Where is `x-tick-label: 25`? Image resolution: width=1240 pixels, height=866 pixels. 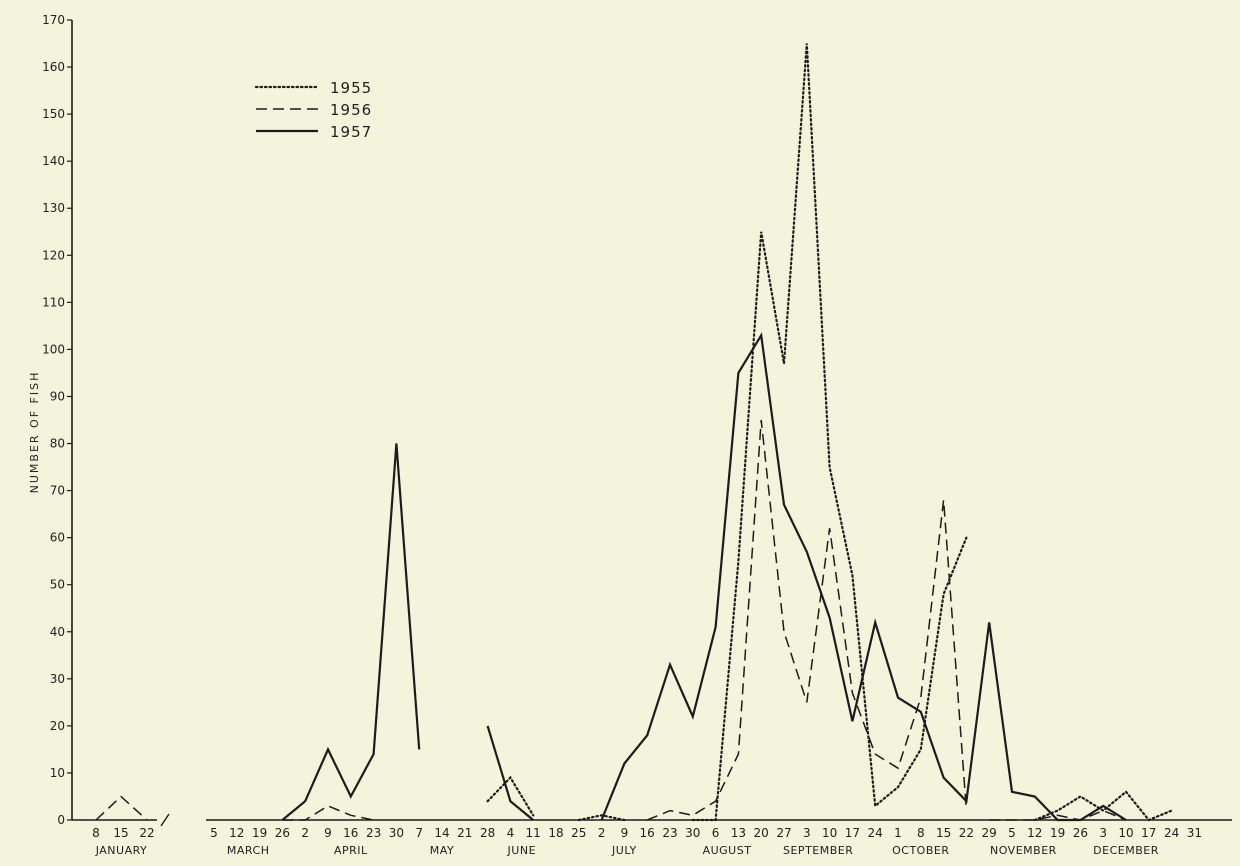
x-tick-label: 25 is located at coordinates (578, 833).